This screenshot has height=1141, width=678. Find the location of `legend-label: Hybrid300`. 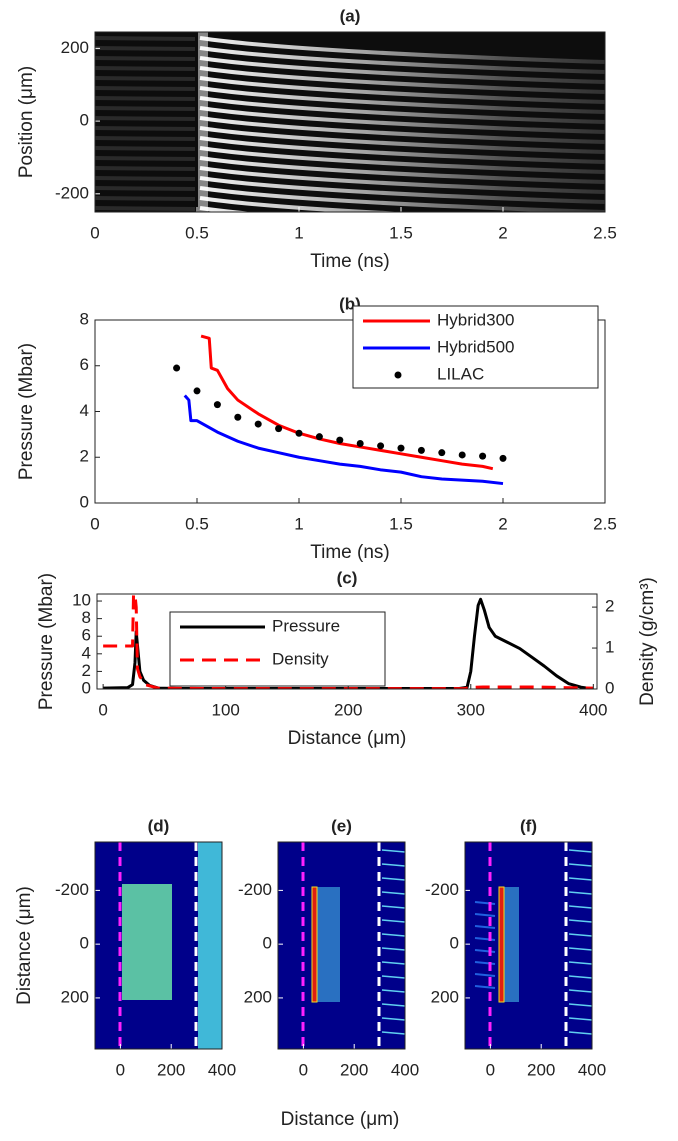

legend-label: Hybrid300 is located at coordinates (476, 319).